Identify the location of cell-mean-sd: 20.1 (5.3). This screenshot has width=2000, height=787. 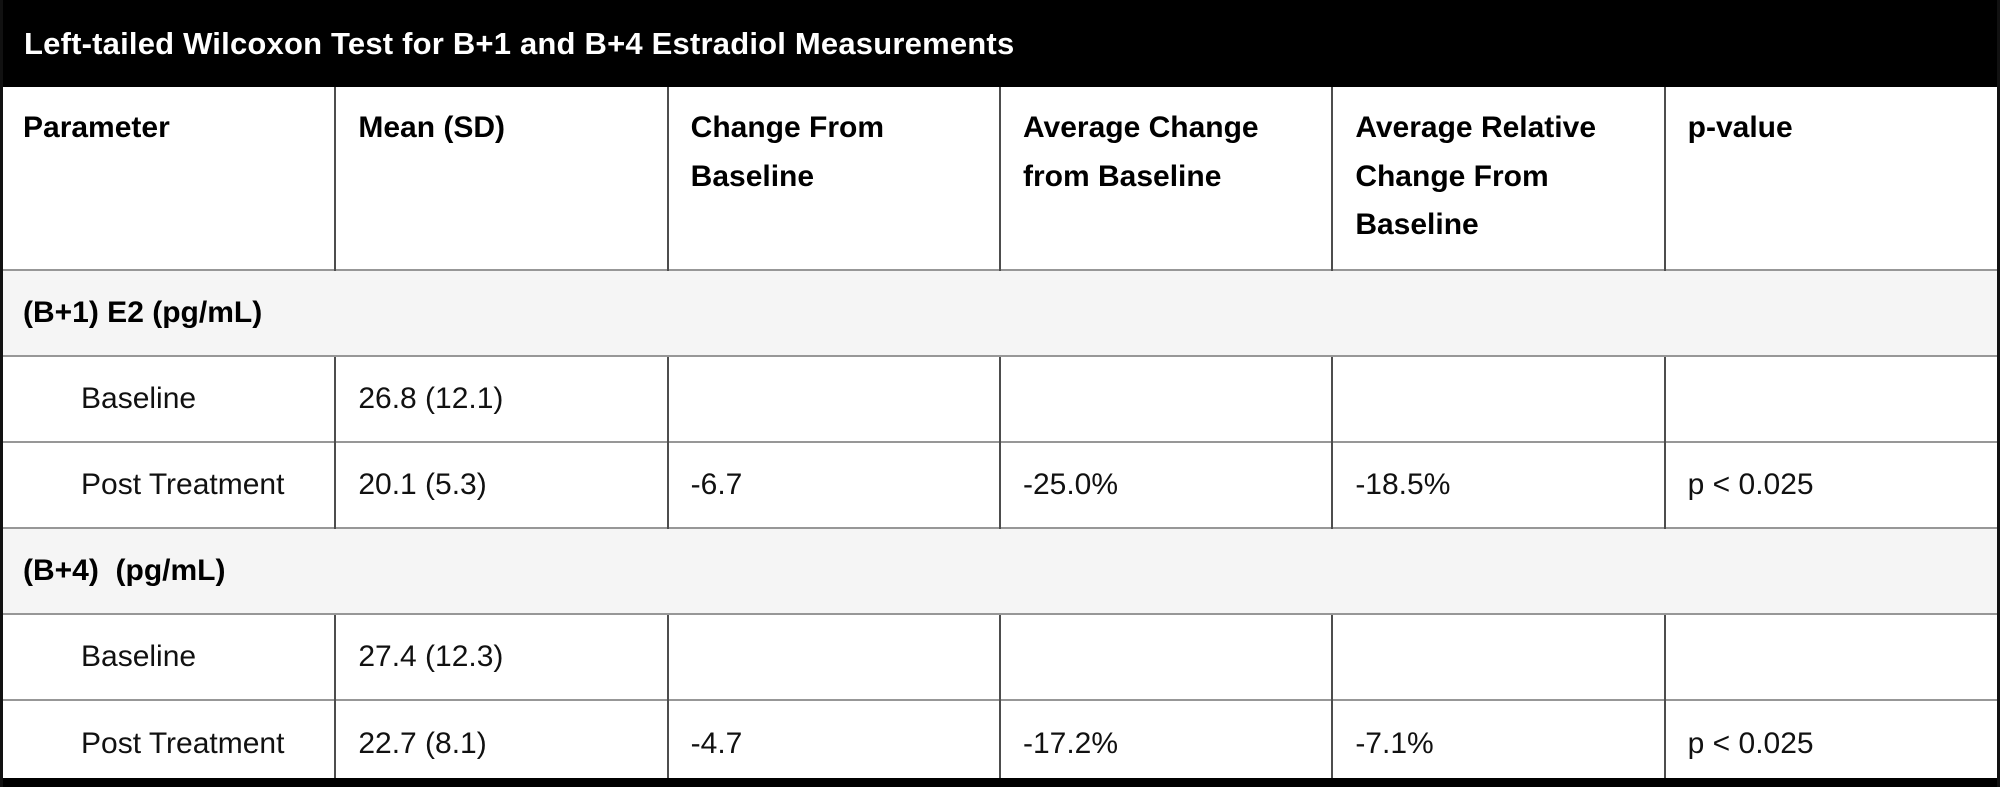
(501, 484).